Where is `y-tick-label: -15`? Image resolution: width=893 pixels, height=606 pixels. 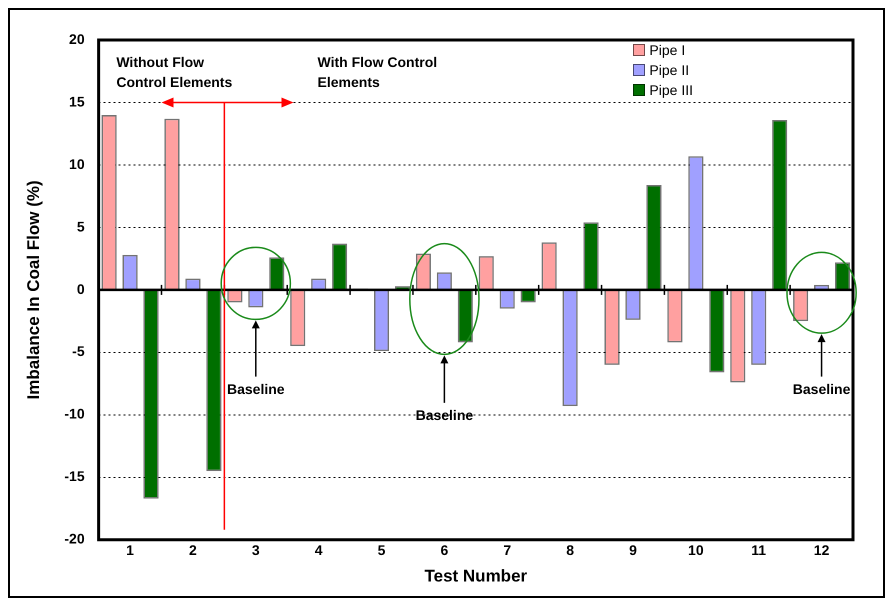
y-tick-label: -15 is located at coordinates (74, 476).